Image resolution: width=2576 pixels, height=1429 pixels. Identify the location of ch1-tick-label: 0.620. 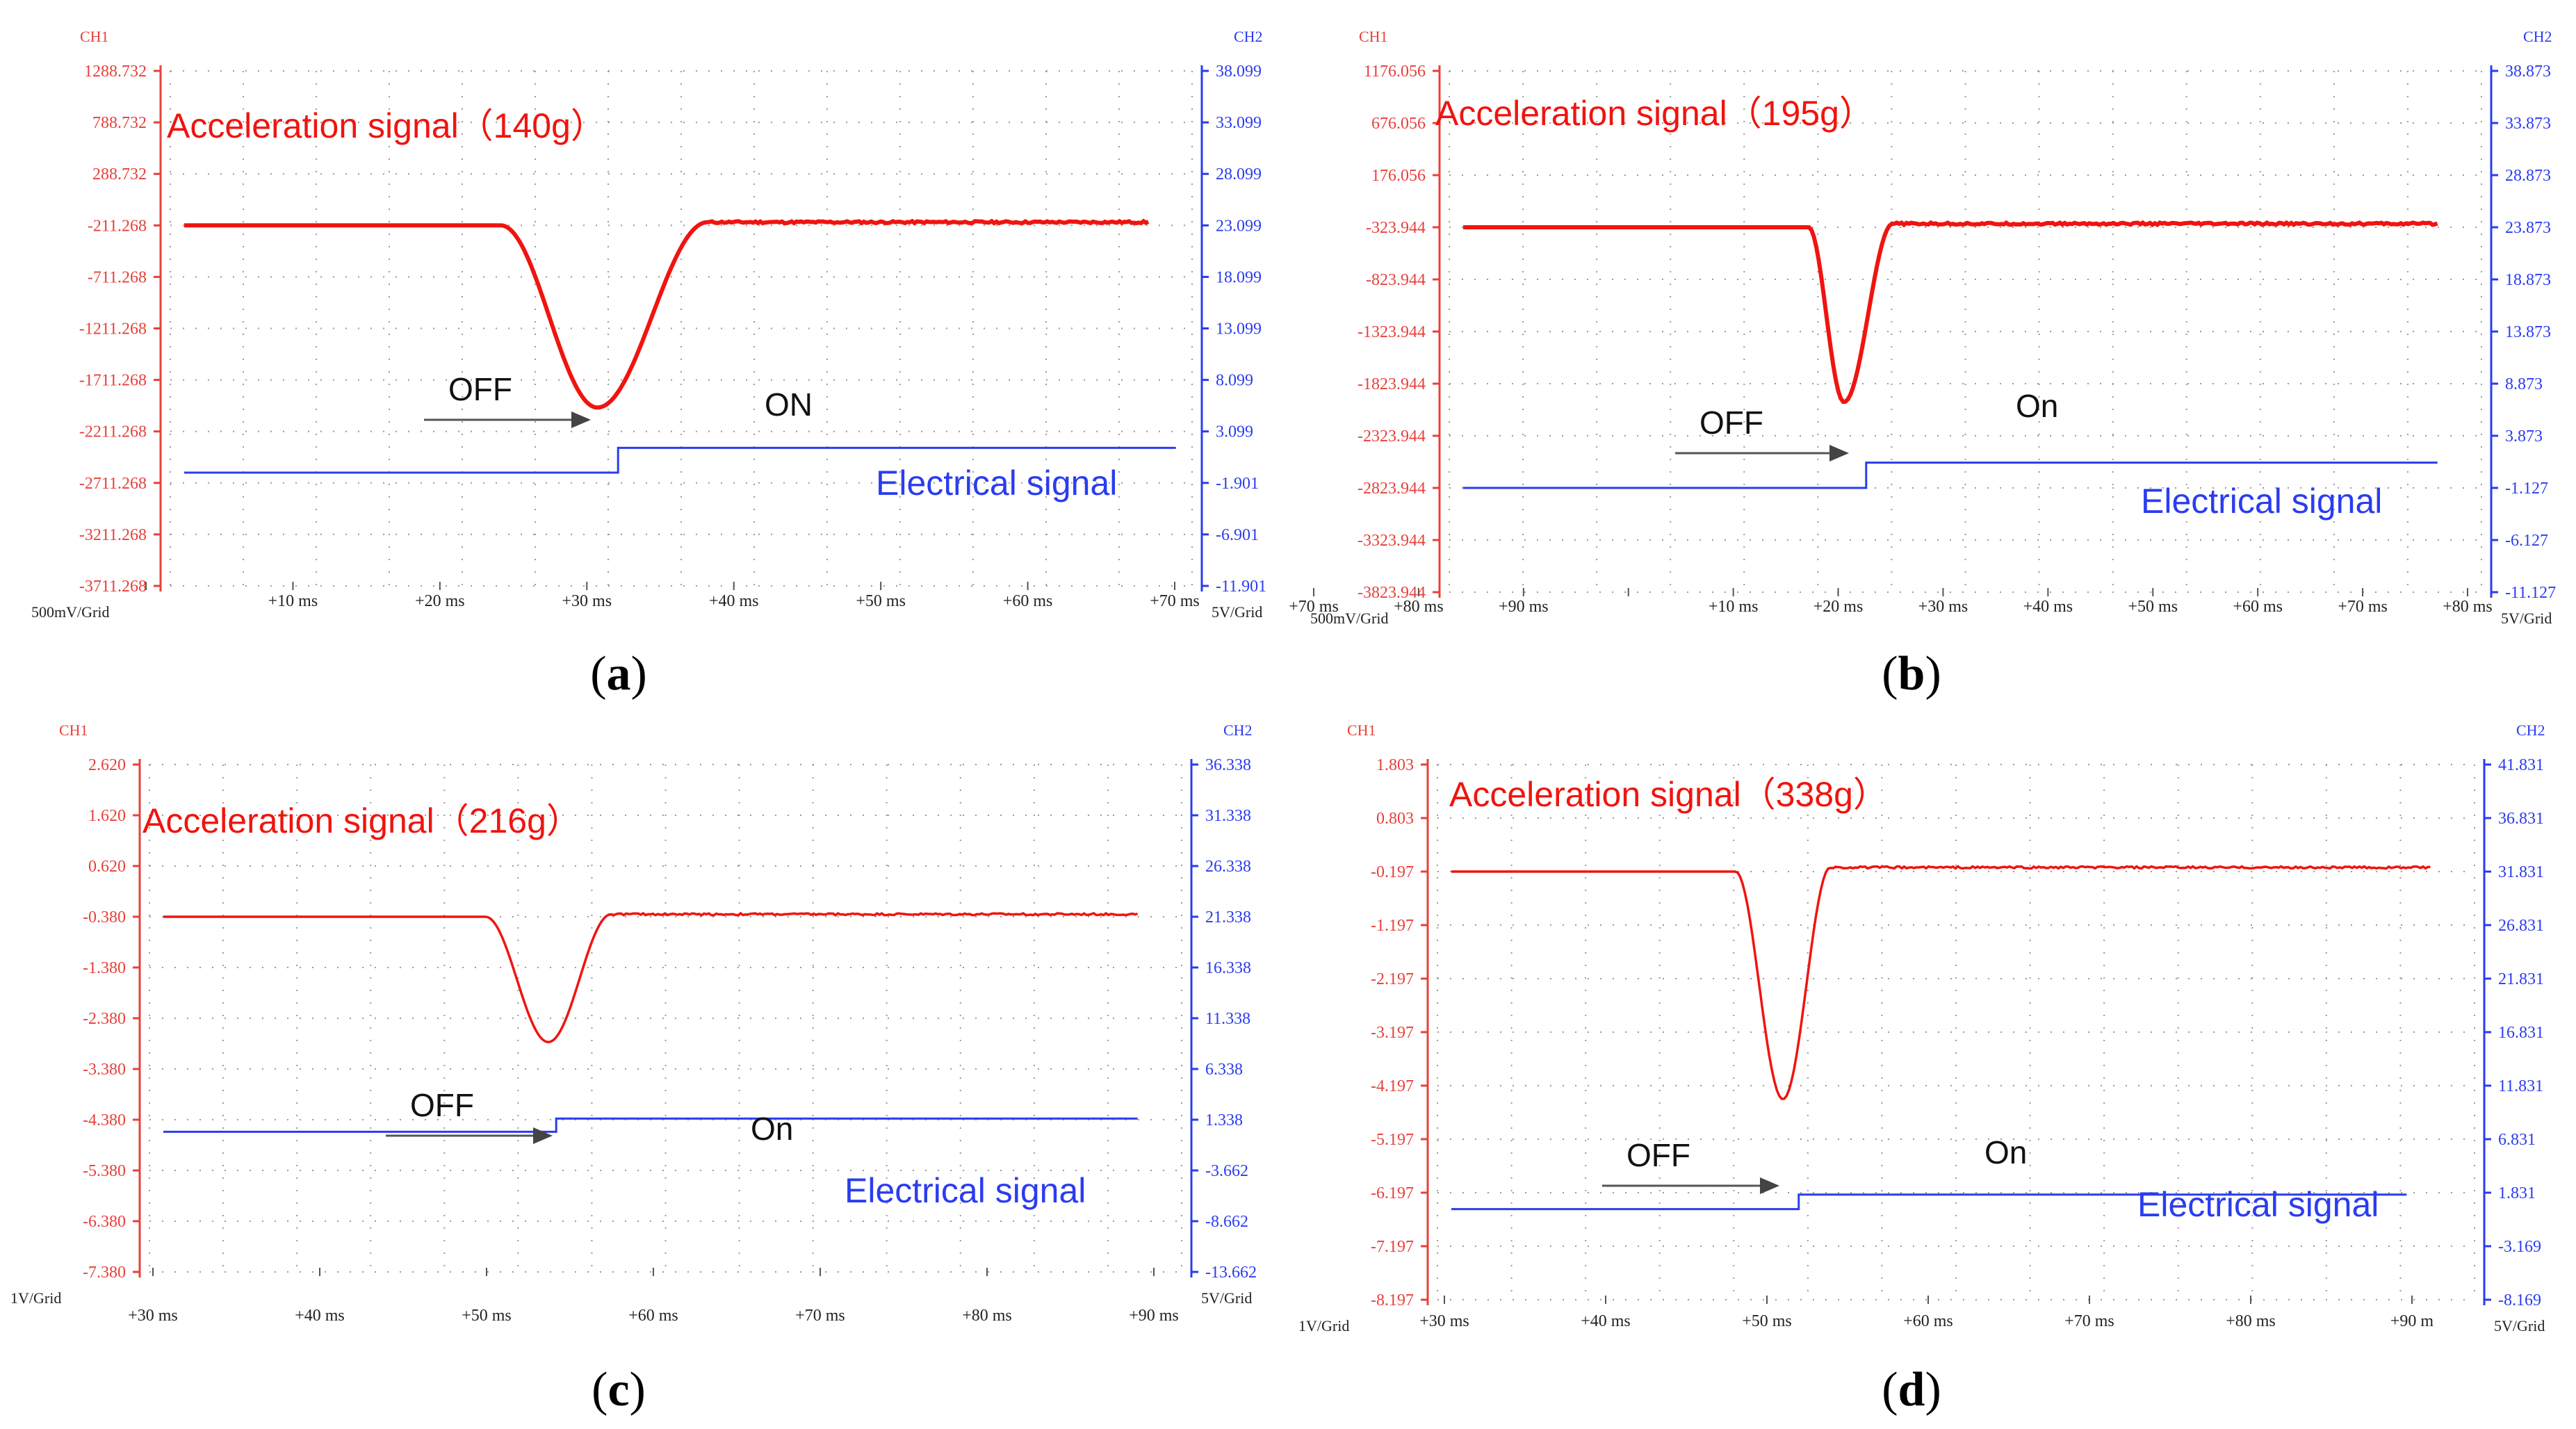
(107, 867).